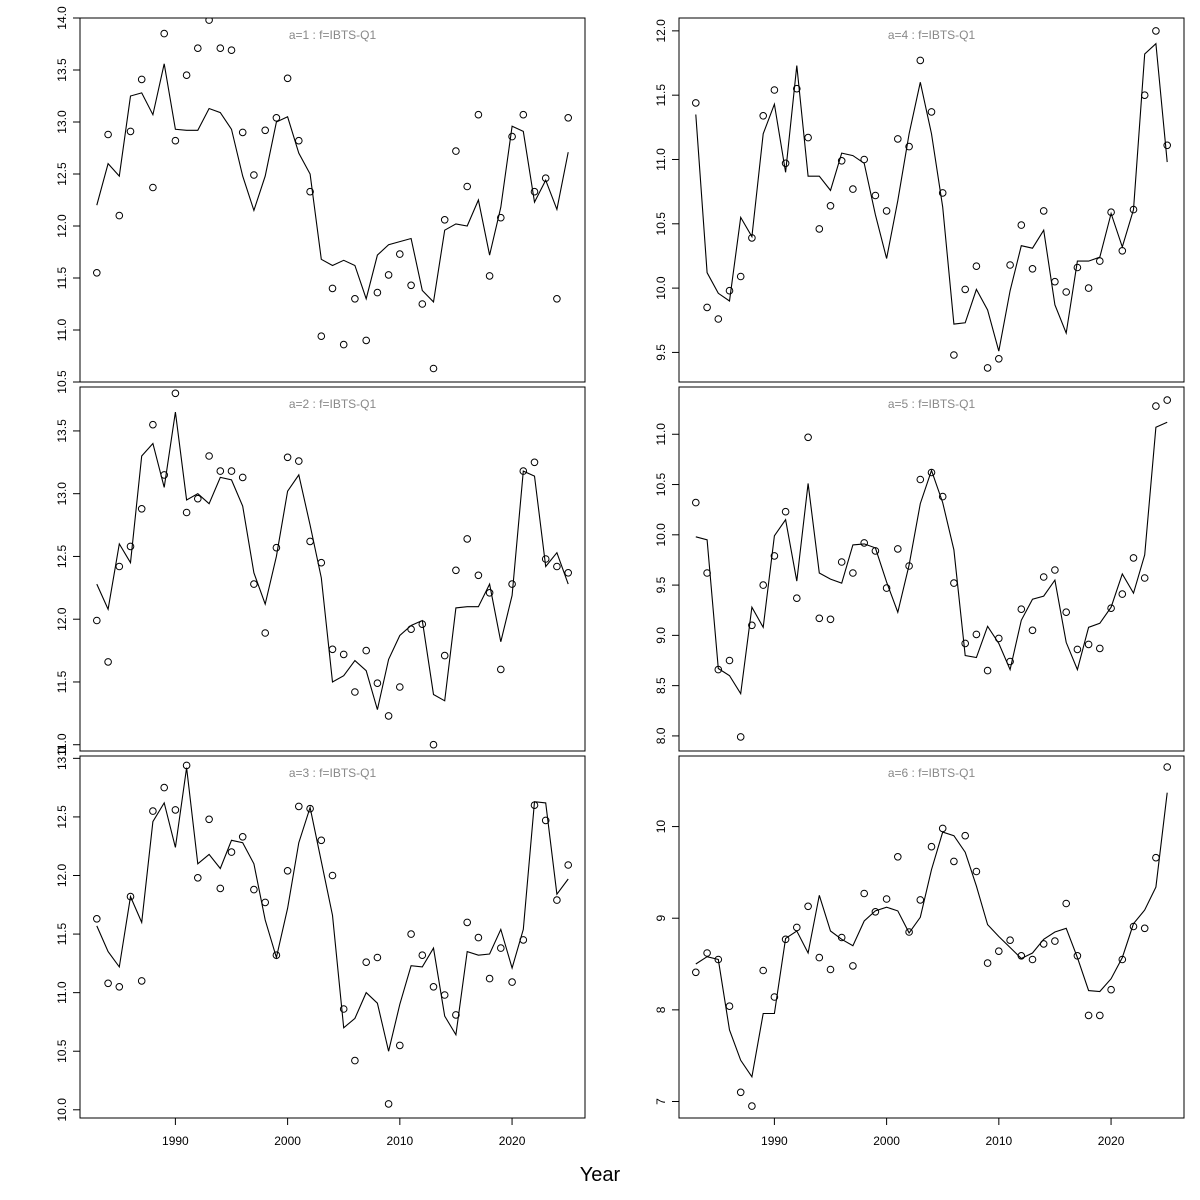 The image size is (1200, 1200). I want to click on y-tick-label: 11.5, so click(661, 95).